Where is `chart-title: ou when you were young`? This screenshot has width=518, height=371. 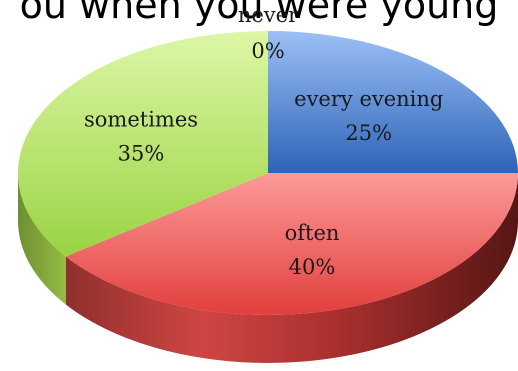
chart-title: ou when you were young is located at coordinates (259, 13).